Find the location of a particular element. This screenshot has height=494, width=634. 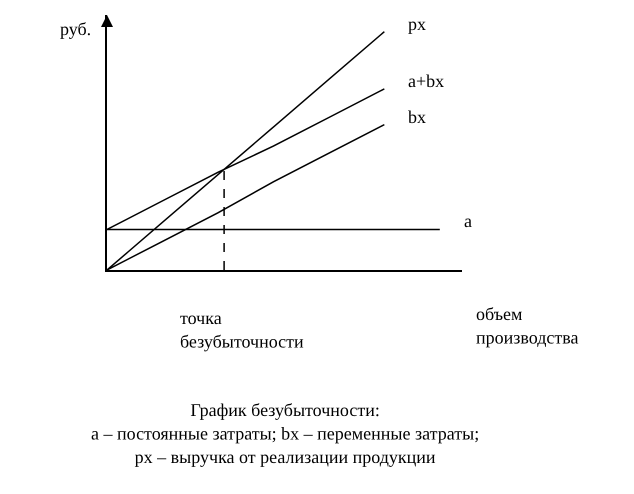

series-label: a+bx is located at coordinates (426, 81).